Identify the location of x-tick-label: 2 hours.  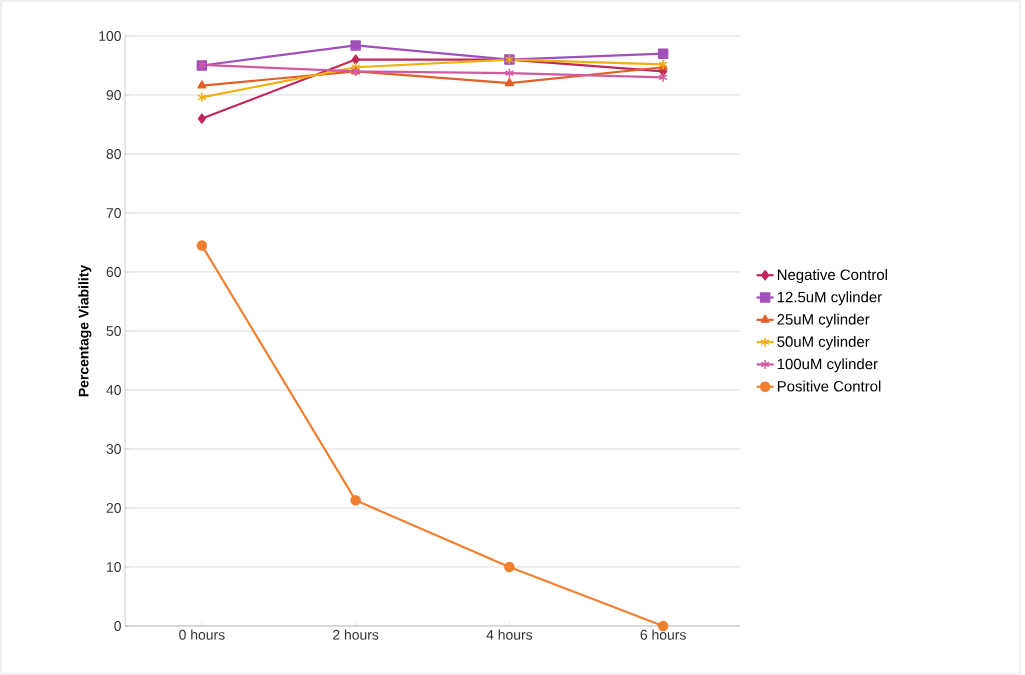
(356, 634).